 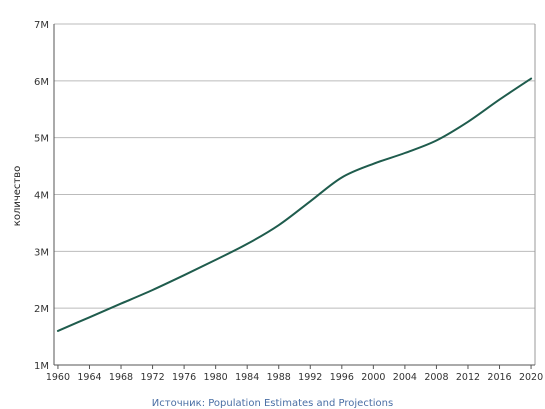 What do you see at coordinates (41, 25) in the screenshot?
I see `y-tick-label: 7M` at bounding box center [41, 25].